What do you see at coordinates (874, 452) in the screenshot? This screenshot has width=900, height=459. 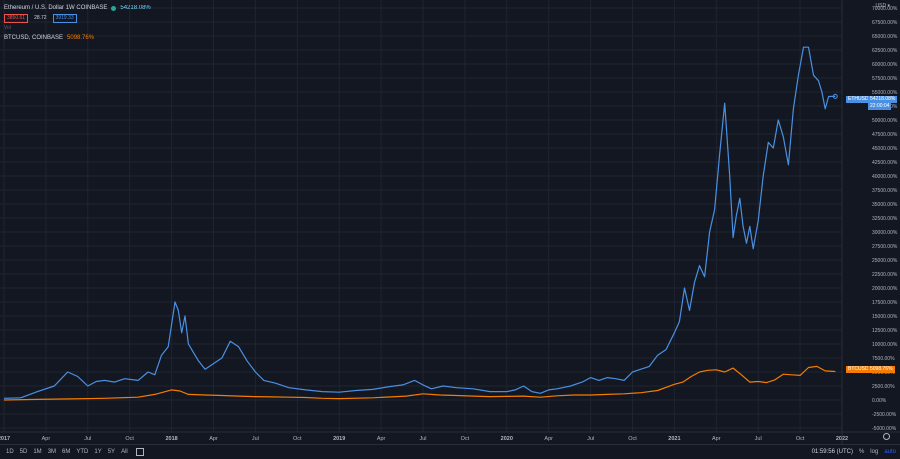 I see `log-toggle: log` at bounding box center [874, 452].